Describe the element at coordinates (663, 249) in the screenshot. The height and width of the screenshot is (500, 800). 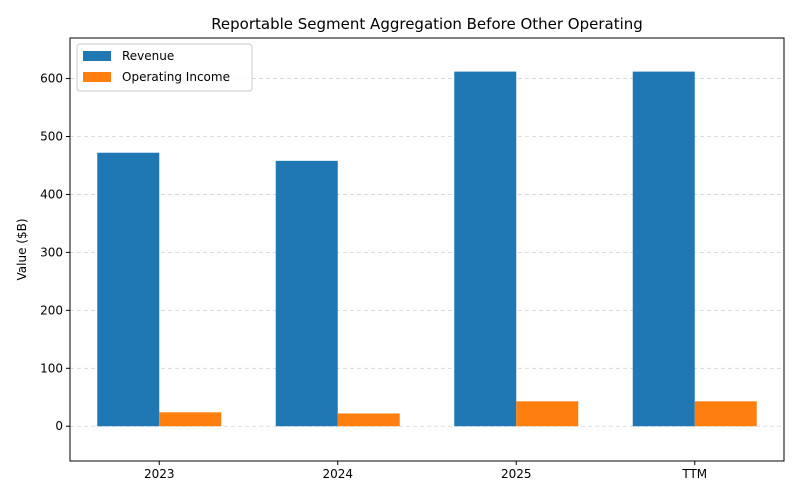
I see `bar-revenue-ttm` at that location.